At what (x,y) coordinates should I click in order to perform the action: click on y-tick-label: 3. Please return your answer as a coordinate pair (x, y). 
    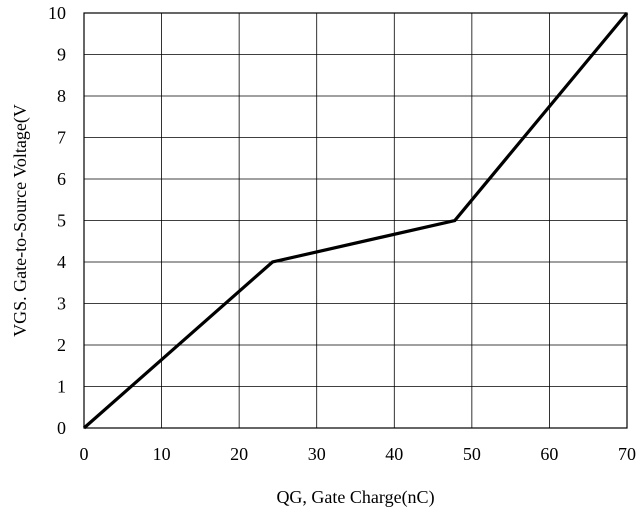
    Looking at the image, I should click on (61, 304).